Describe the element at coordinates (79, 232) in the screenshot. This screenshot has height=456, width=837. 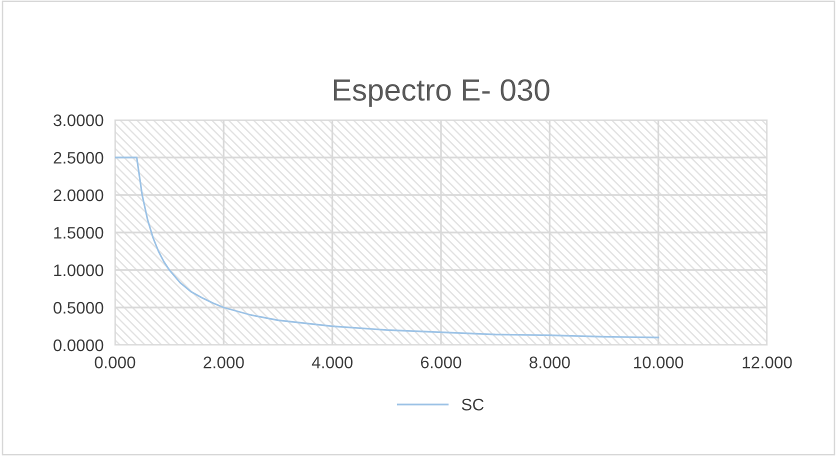
I see `y-tick-label: 1.5000` at that location.